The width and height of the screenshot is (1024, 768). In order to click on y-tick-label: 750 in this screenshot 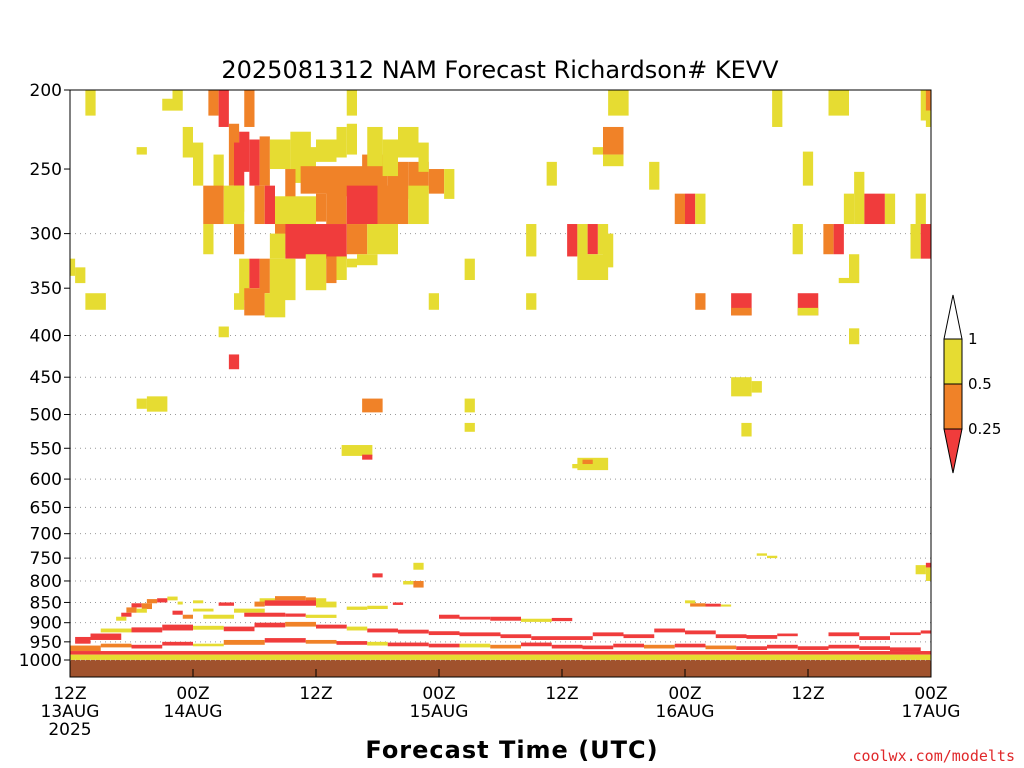, I will do `click(46, 559)`.